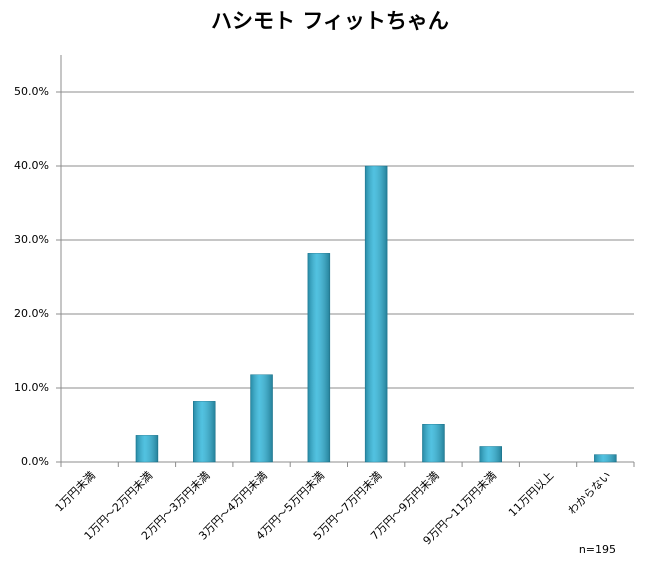  What do you see at coordinates (31, 313) in the screenshot?
I see `y-tick-label: 20.0%` at bounding box center [31, 313].